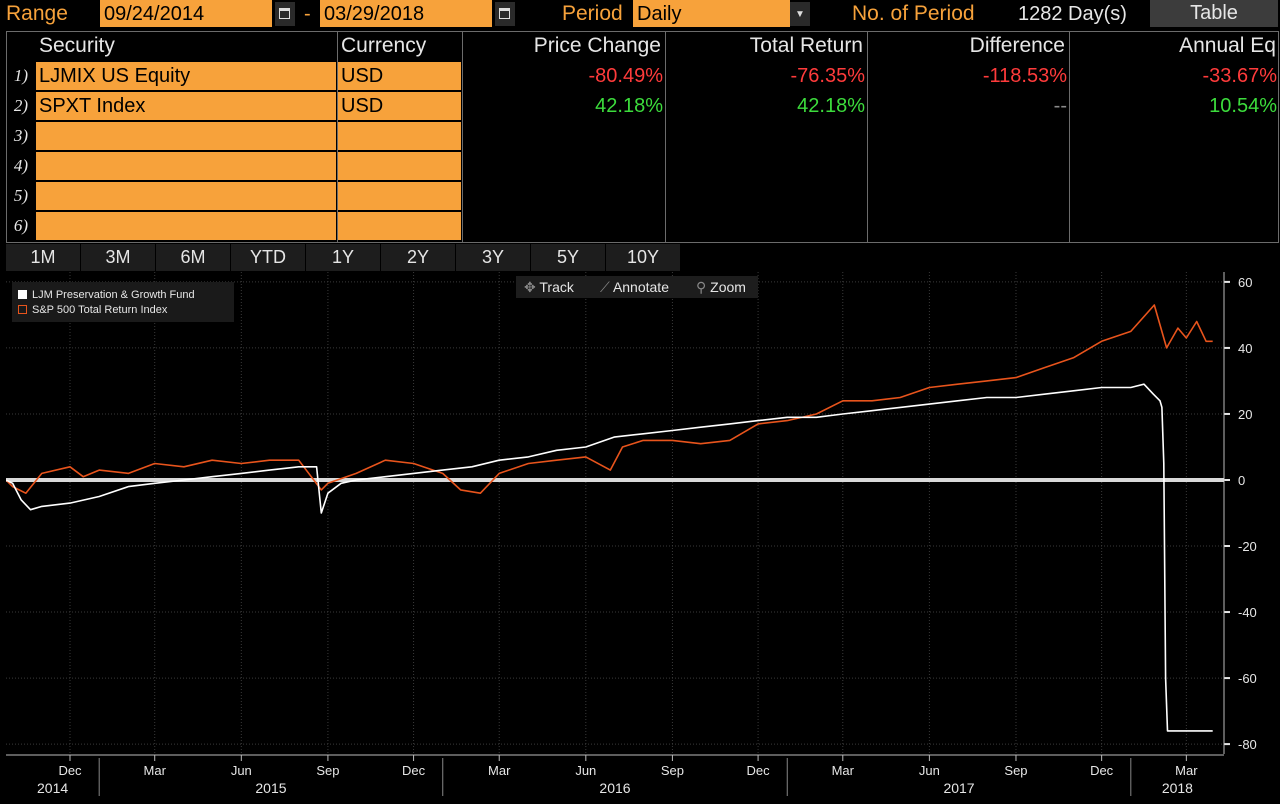 The image size is (1280, 804). What do you see at coordinates (52, 788) in the screenshot?
I see `year-label: 2014` at bounding box center [52, 788].